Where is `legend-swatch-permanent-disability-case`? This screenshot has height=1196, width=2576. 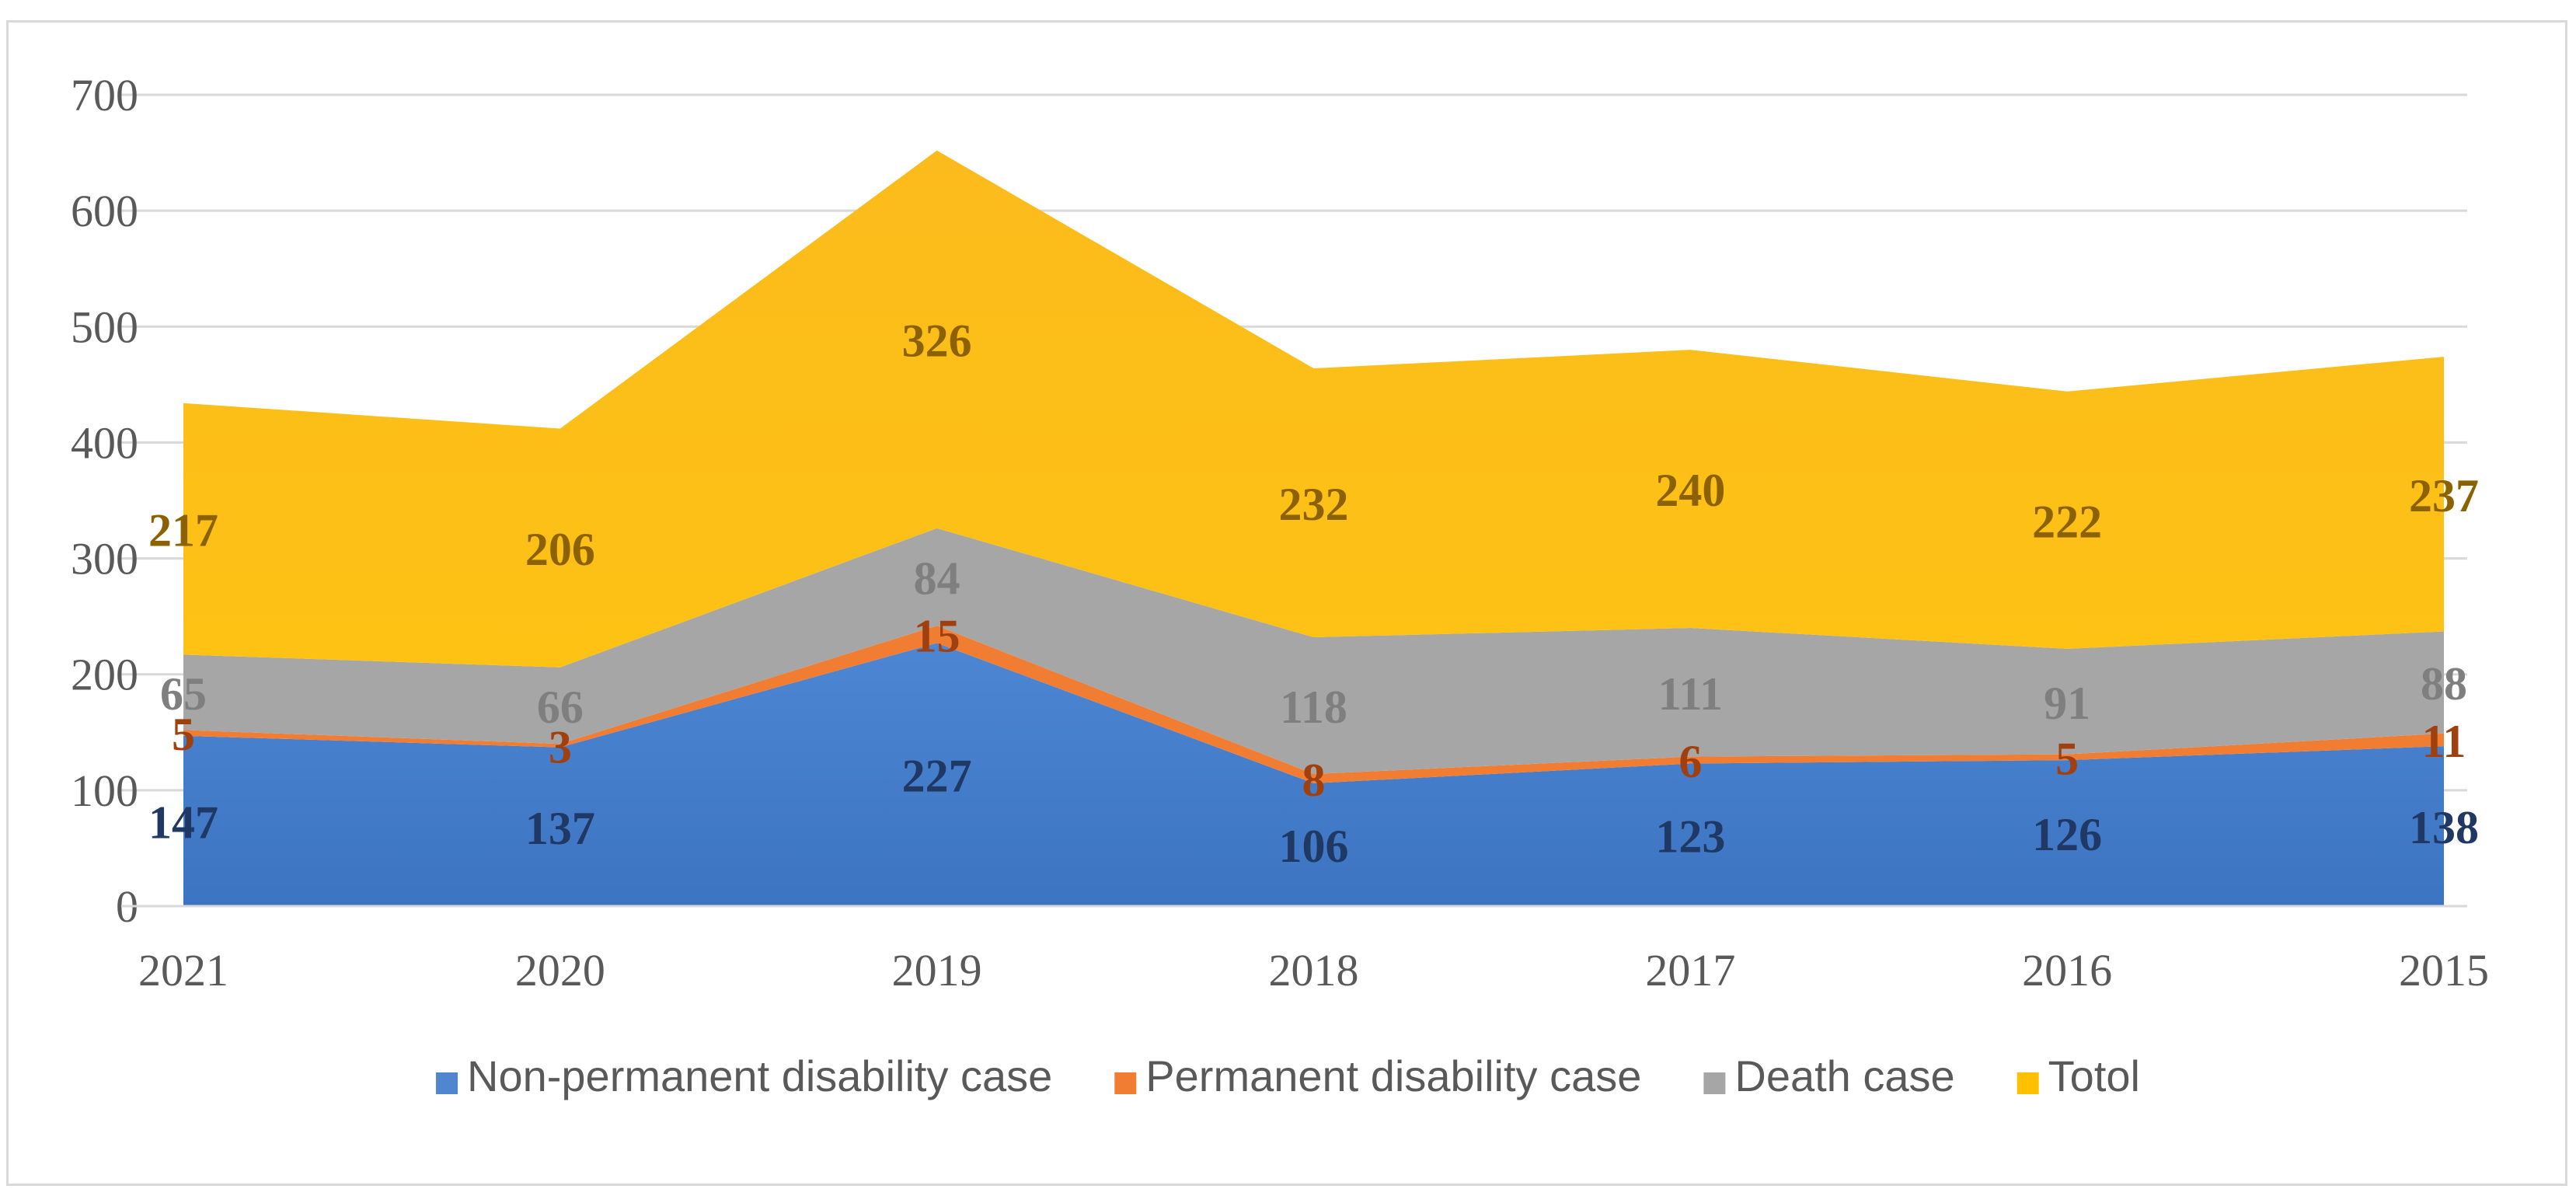 legend-swatch-permanent-disability-case is located at coordinates (1125, 1083).